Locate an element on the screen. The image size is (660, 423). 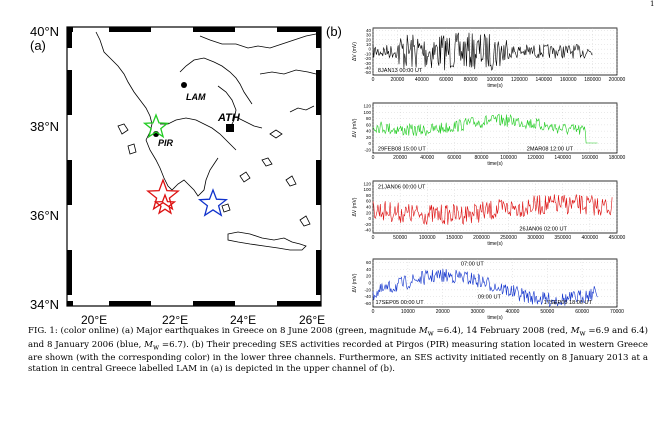
y-tick-label: 30 is located at coordinates (369, 35).